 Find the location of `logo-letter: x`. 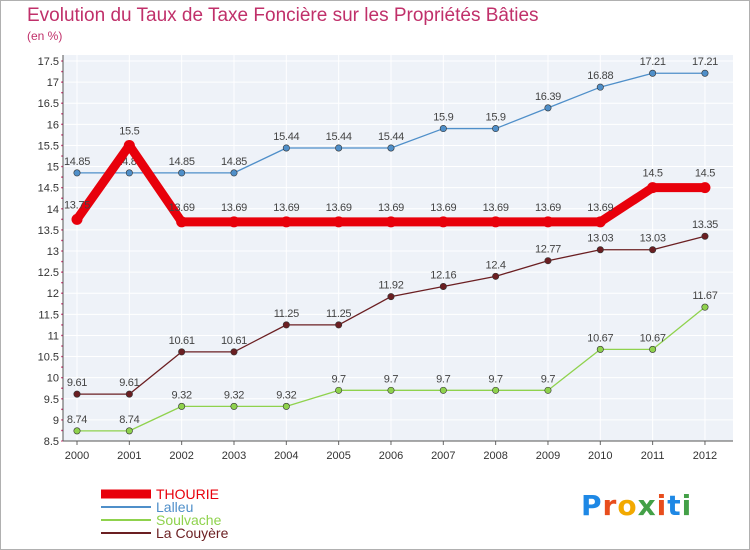

logo-letter: x is located at coordinates (647, 505).